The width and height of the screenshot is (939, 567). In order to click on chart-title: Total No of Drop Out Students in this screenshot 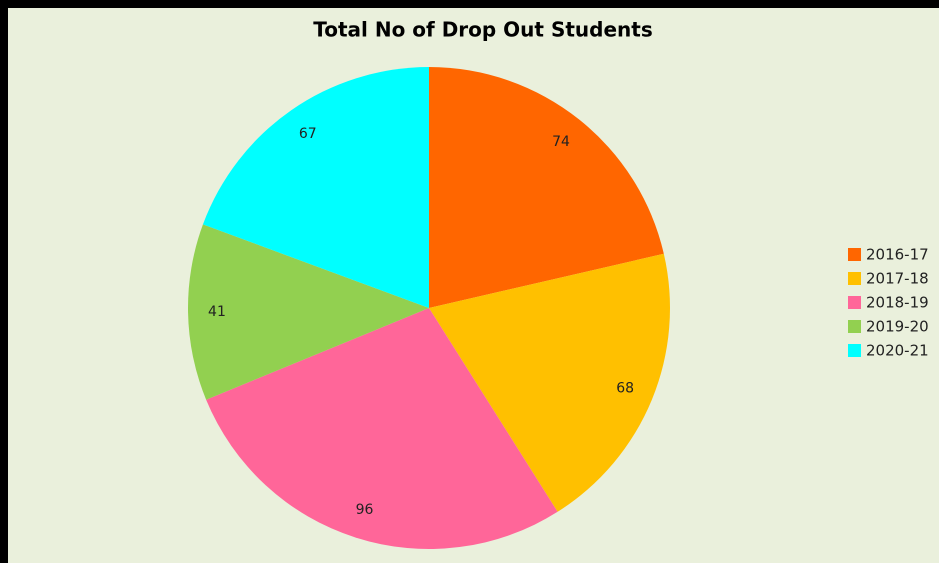, I will do `click(482, 30)`.